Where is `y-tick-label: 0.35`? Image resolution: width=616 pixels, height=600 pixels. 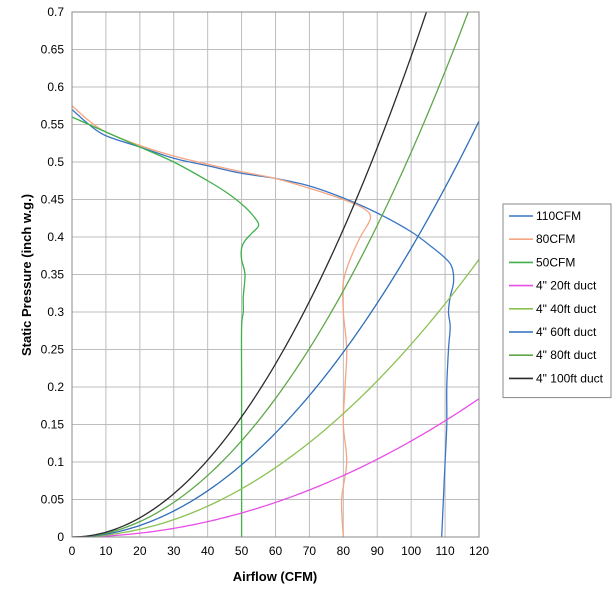
y-tick-label: 0.35 is located at coordinates (53, 275).